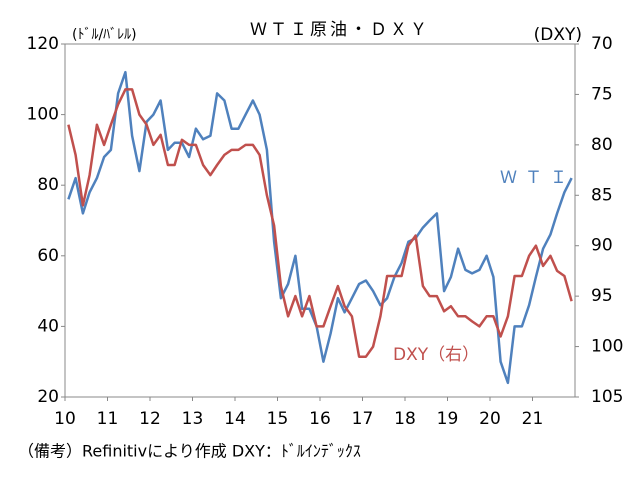 This screenshot has width=642, height=479. What do you see at coordinates (602, 246) in the screenshot?
I see `y2-tick-label: 90` at bounding box center [602, 246].